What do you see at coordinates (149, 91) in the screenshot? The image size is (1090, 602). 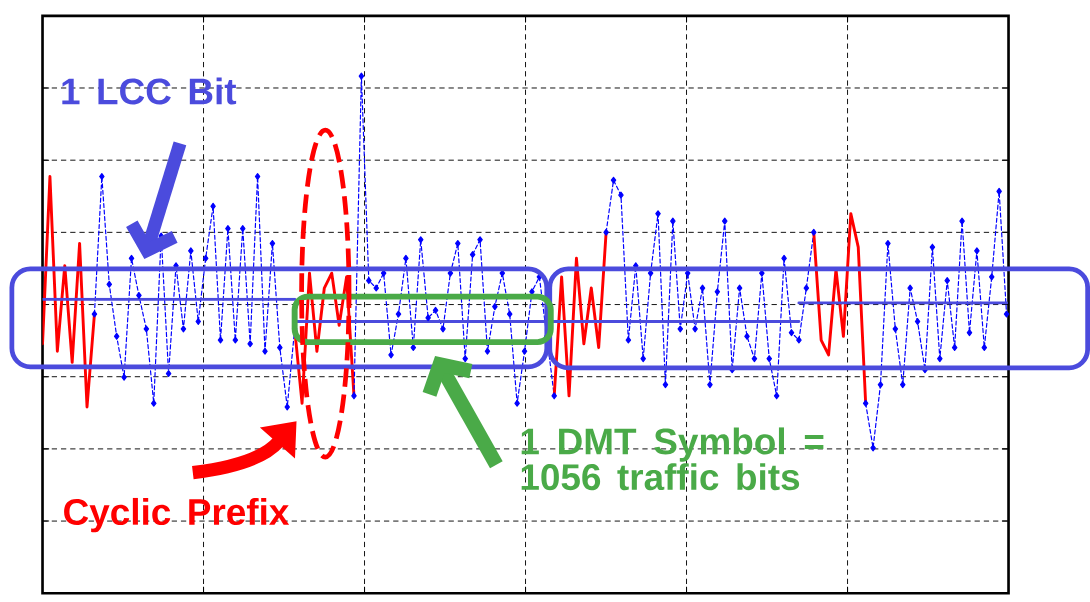 I see `annotation: 1 LCC Bit` at bounding box center [149, 91].